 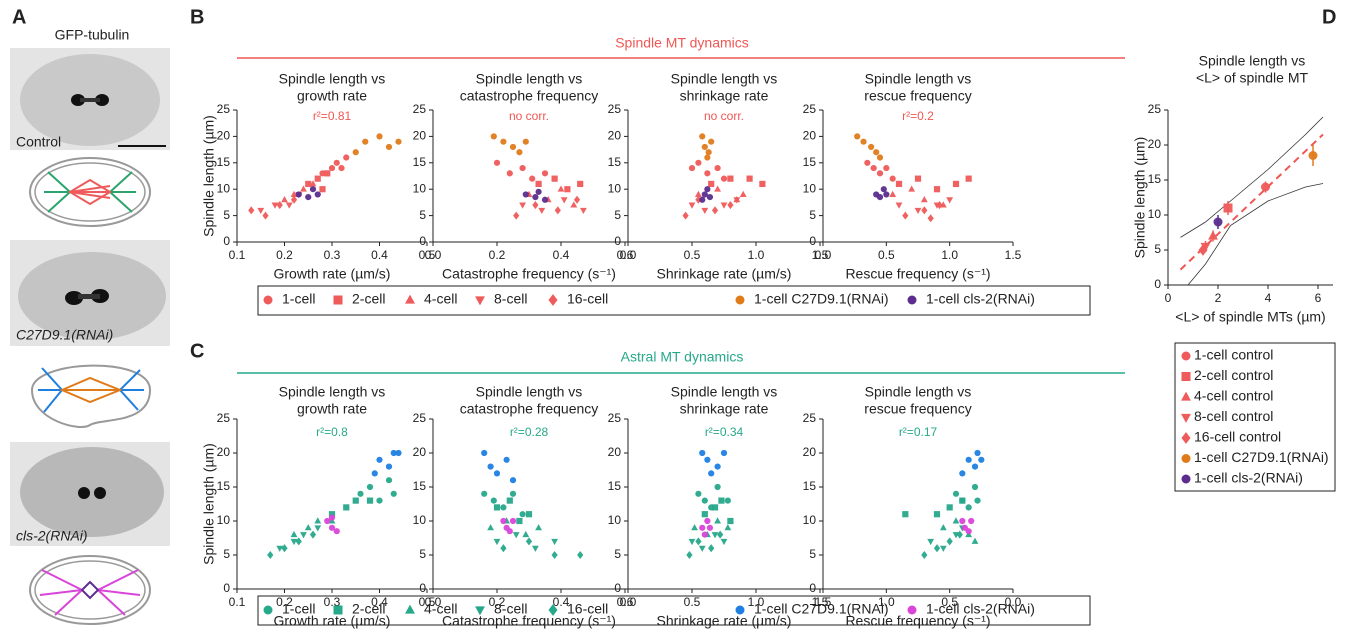 What do you see at coordinates (1233, 396) in the screenshot?
I see `legend-label: 4-cell control` at bounding box center [1233, 396].